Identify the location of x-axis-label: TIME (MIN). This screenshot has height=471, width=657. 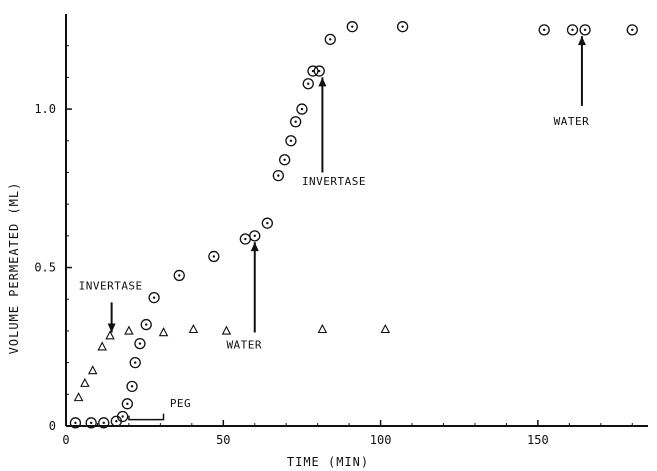
(328, 462).